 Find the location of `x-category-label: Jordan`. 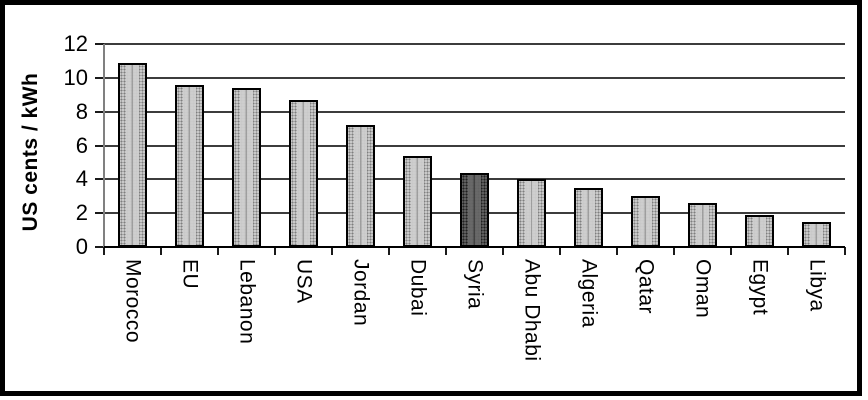

x-category-label: Jordan is located at coordinates (361, 293).